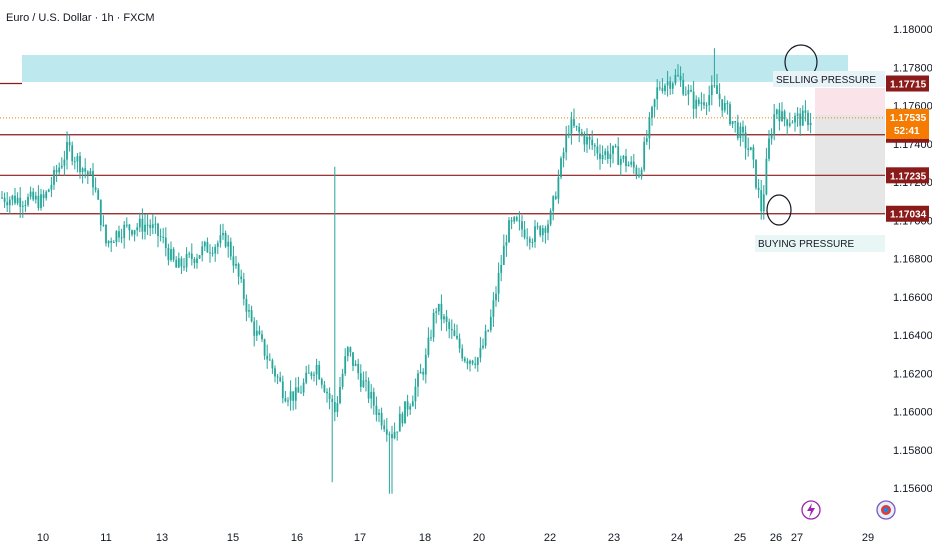  I want to click on current-price-label: 1.17535, so click(908, 118).